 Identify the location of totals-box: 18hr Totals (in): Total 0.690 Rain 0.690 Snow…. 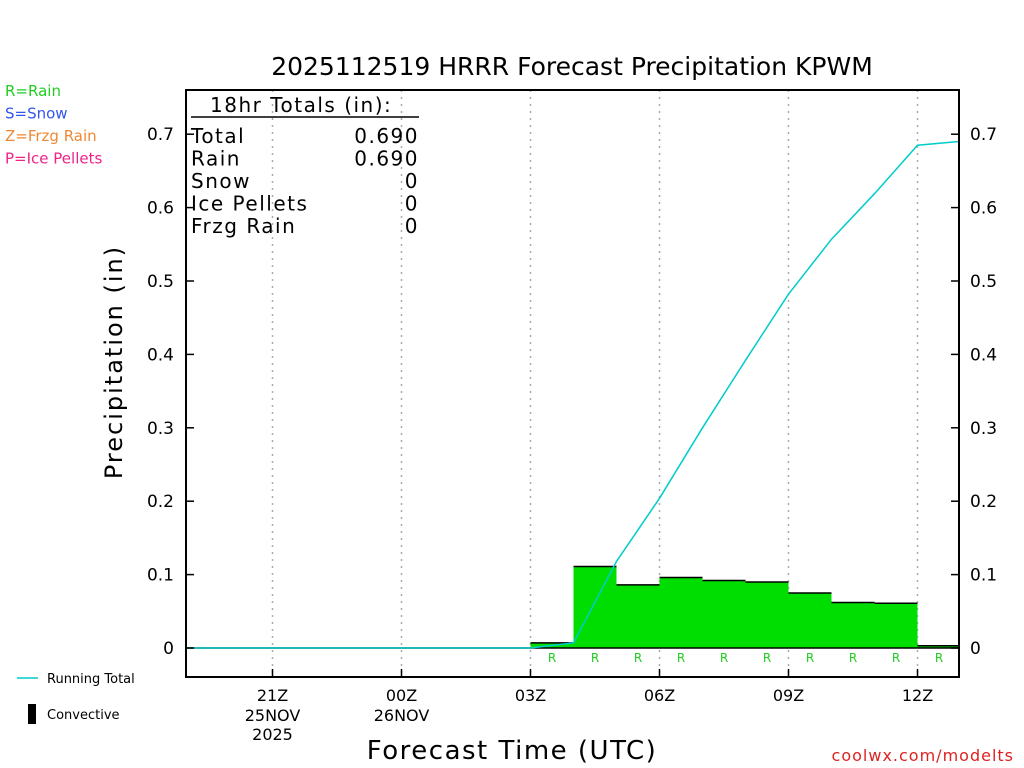
(304, 165).